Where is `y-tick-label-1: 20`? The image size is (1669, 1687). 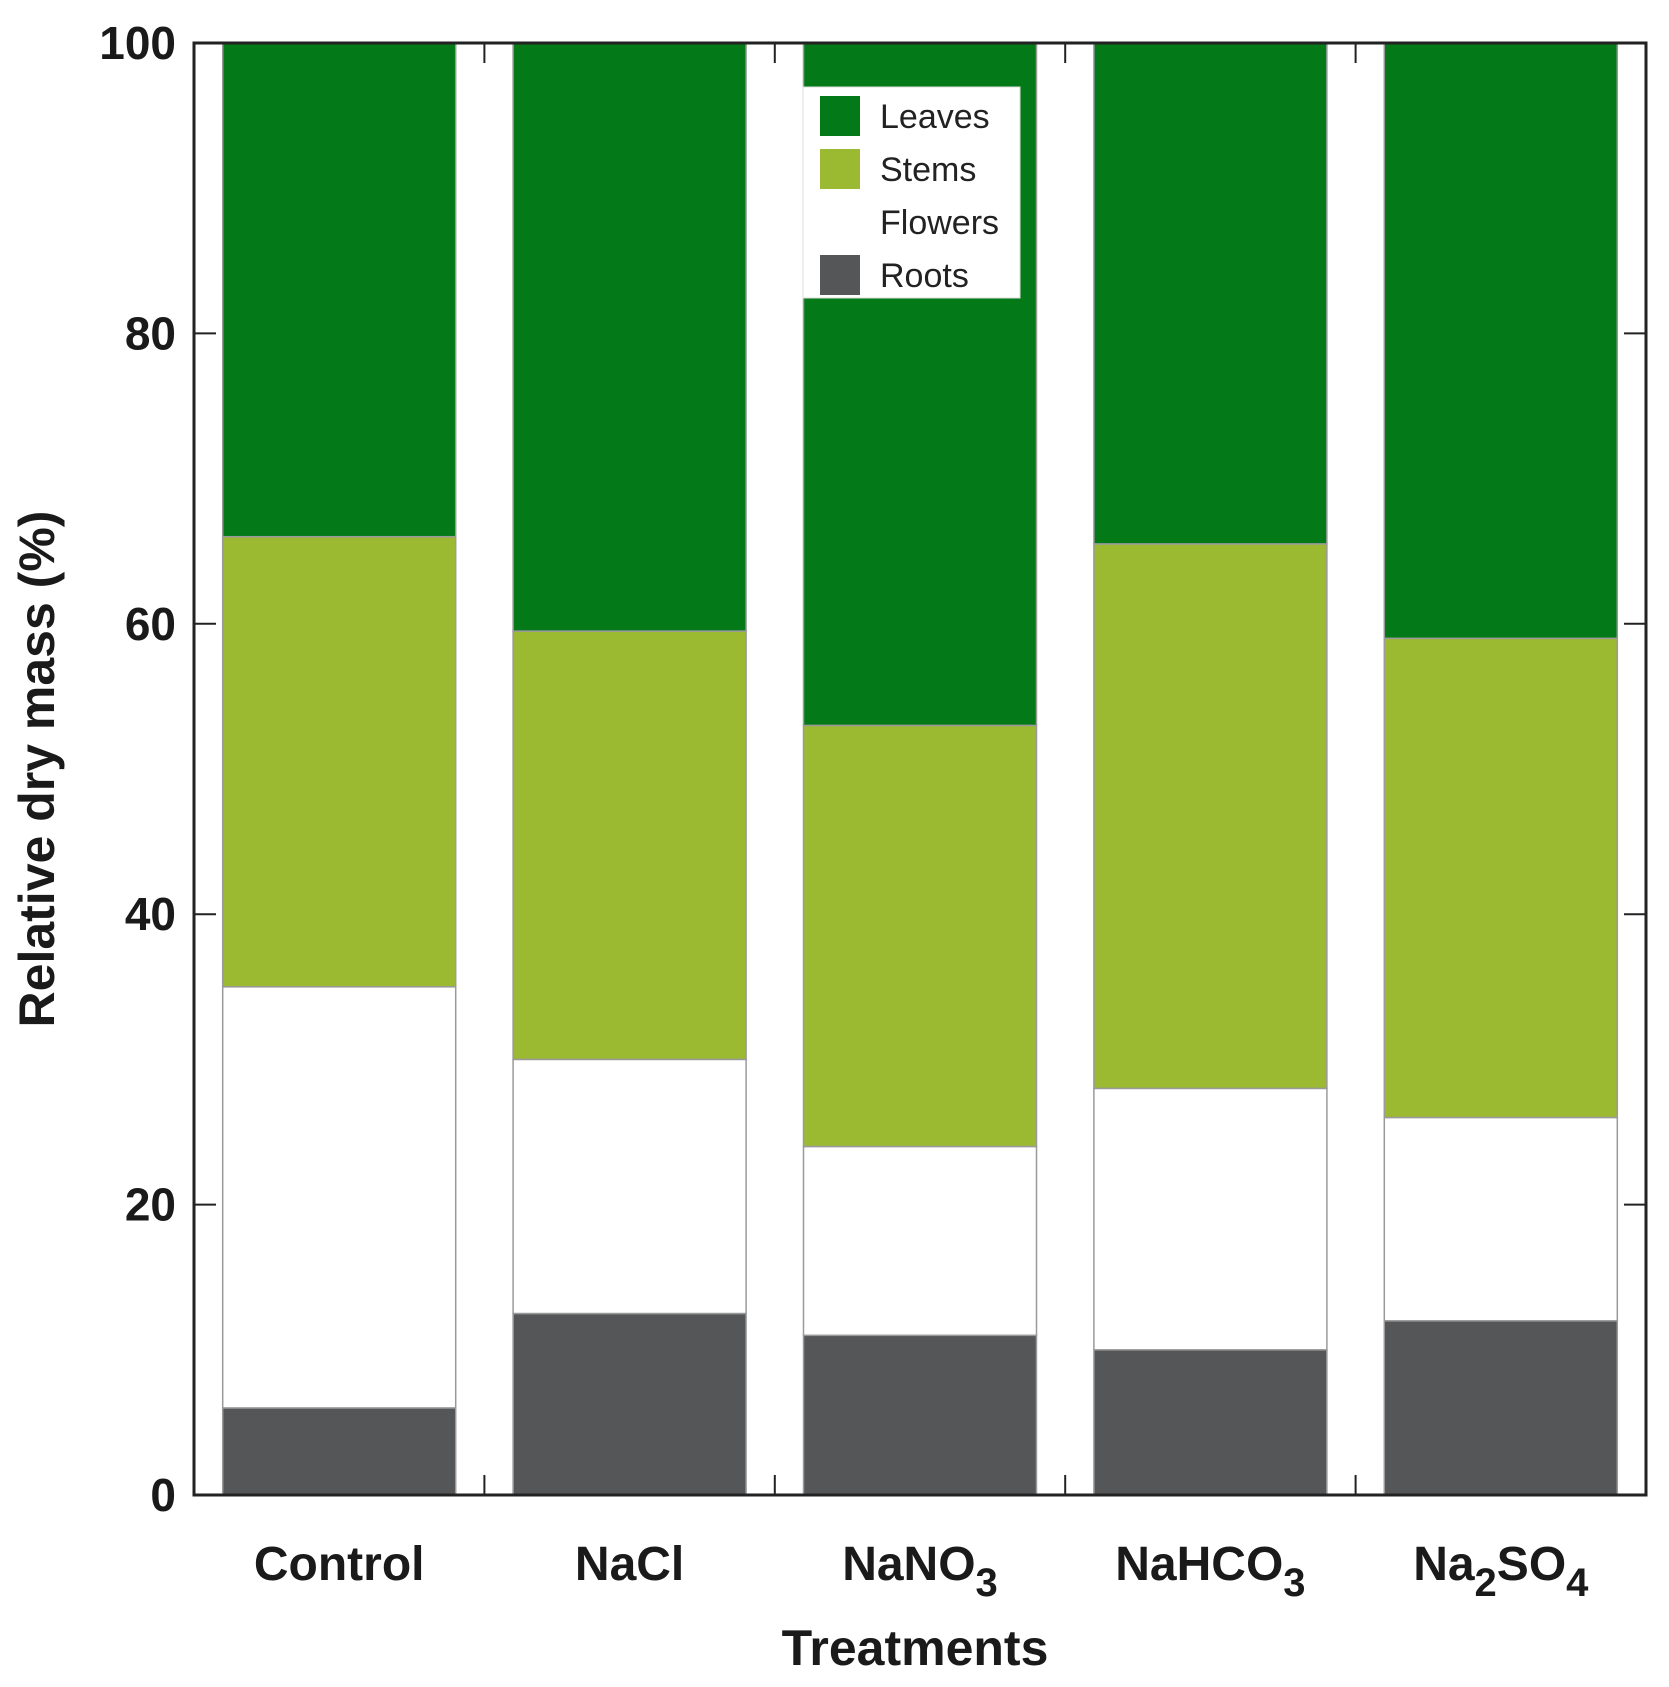
y-tick-label-1: 20 is located at coordinates (150, 1205).